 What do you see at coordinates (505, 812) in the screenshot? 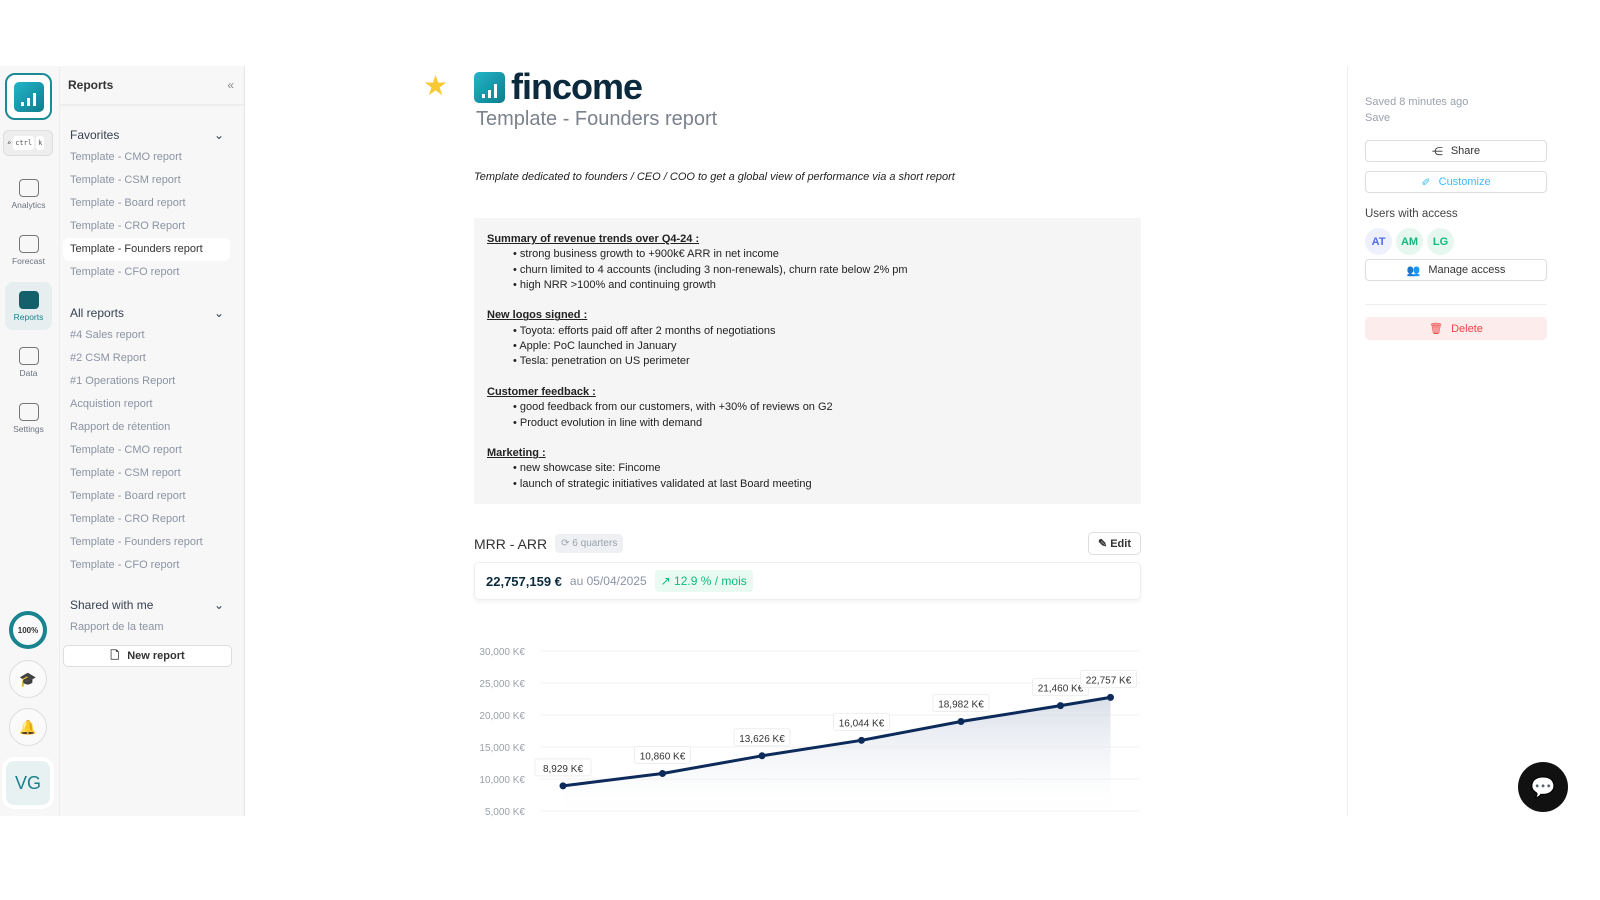
I see `y-tick-label: 5,000 K€` at bounding box center [505, 812].